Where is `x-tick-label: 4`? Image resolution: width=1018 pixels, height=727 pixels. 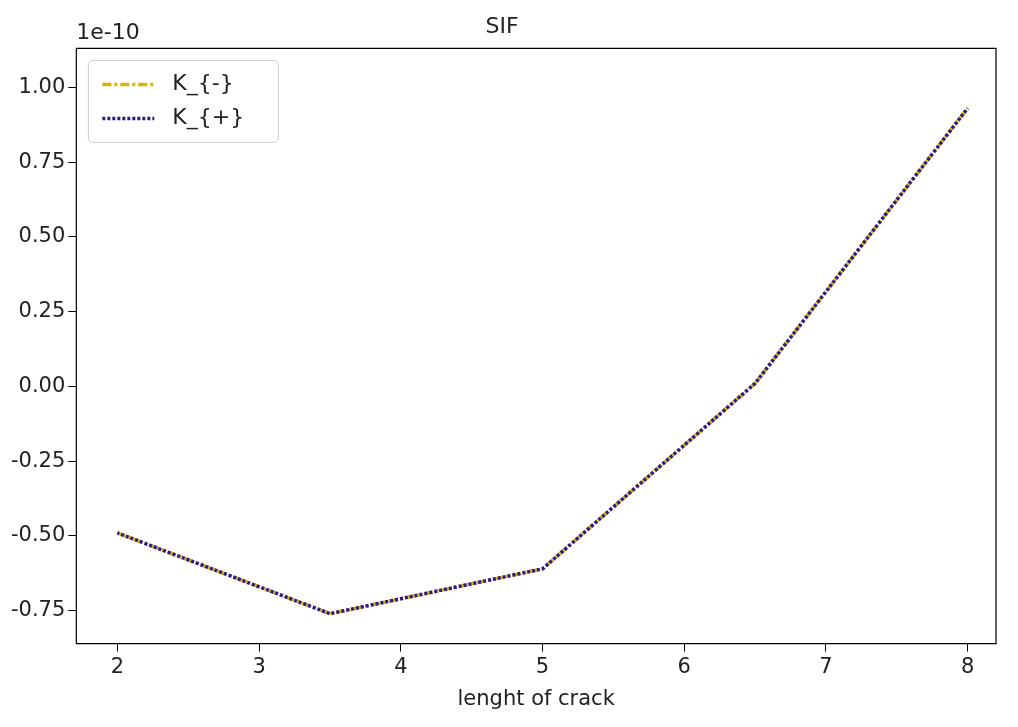
x-tick-label: 4 is located at coordinates (401, 665).